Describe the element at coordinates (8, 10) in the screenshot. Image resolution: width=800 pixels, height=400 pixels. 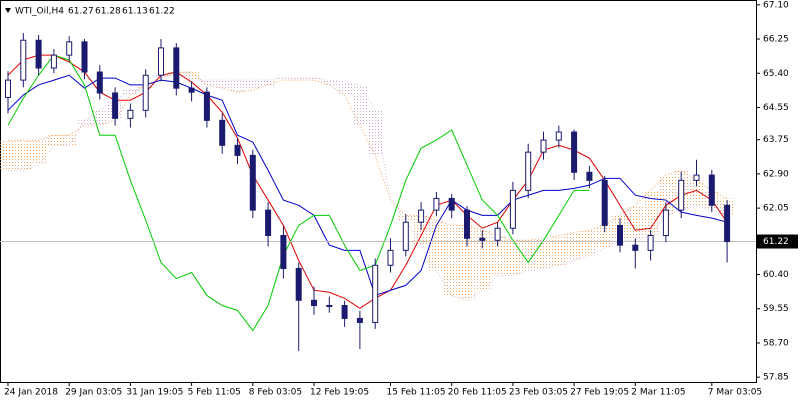
I see `header-icon` at that location.